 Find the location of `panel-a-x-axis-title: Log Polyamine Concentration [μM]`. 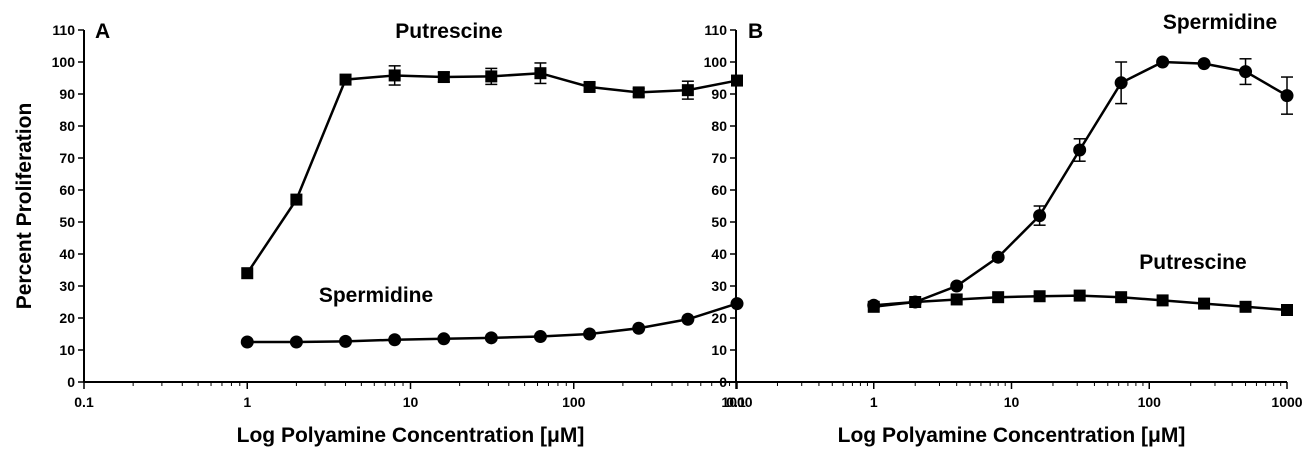

panel-a-x-axis-title: Log Polyamine Concentration [μM] is located at coordinates (411, 435).